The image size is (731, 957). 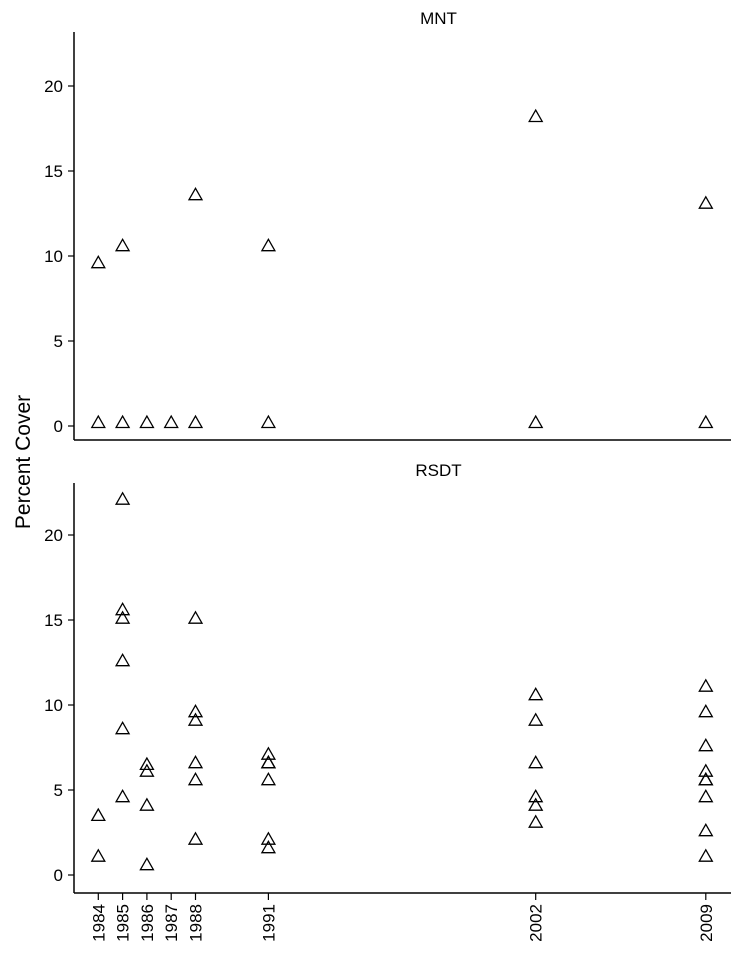 What do you see at coordinates (23, 462) in the screenshot?
I see `y-axis-label: Percent Cover` at bounding box center [23, 462].